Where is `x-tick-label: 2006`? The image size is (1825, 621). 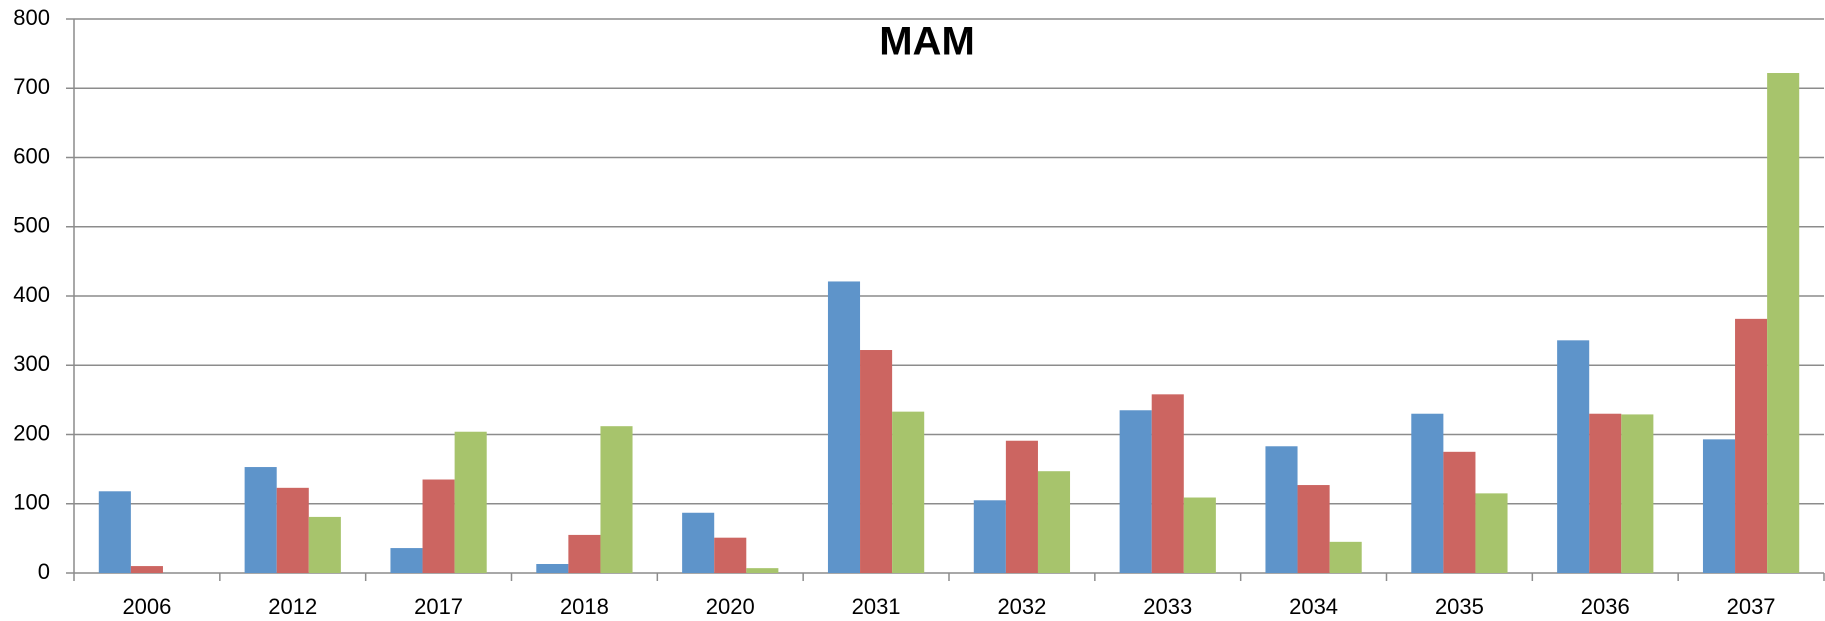 x-tick-label: 2006 is located at coordinates (146, 606).